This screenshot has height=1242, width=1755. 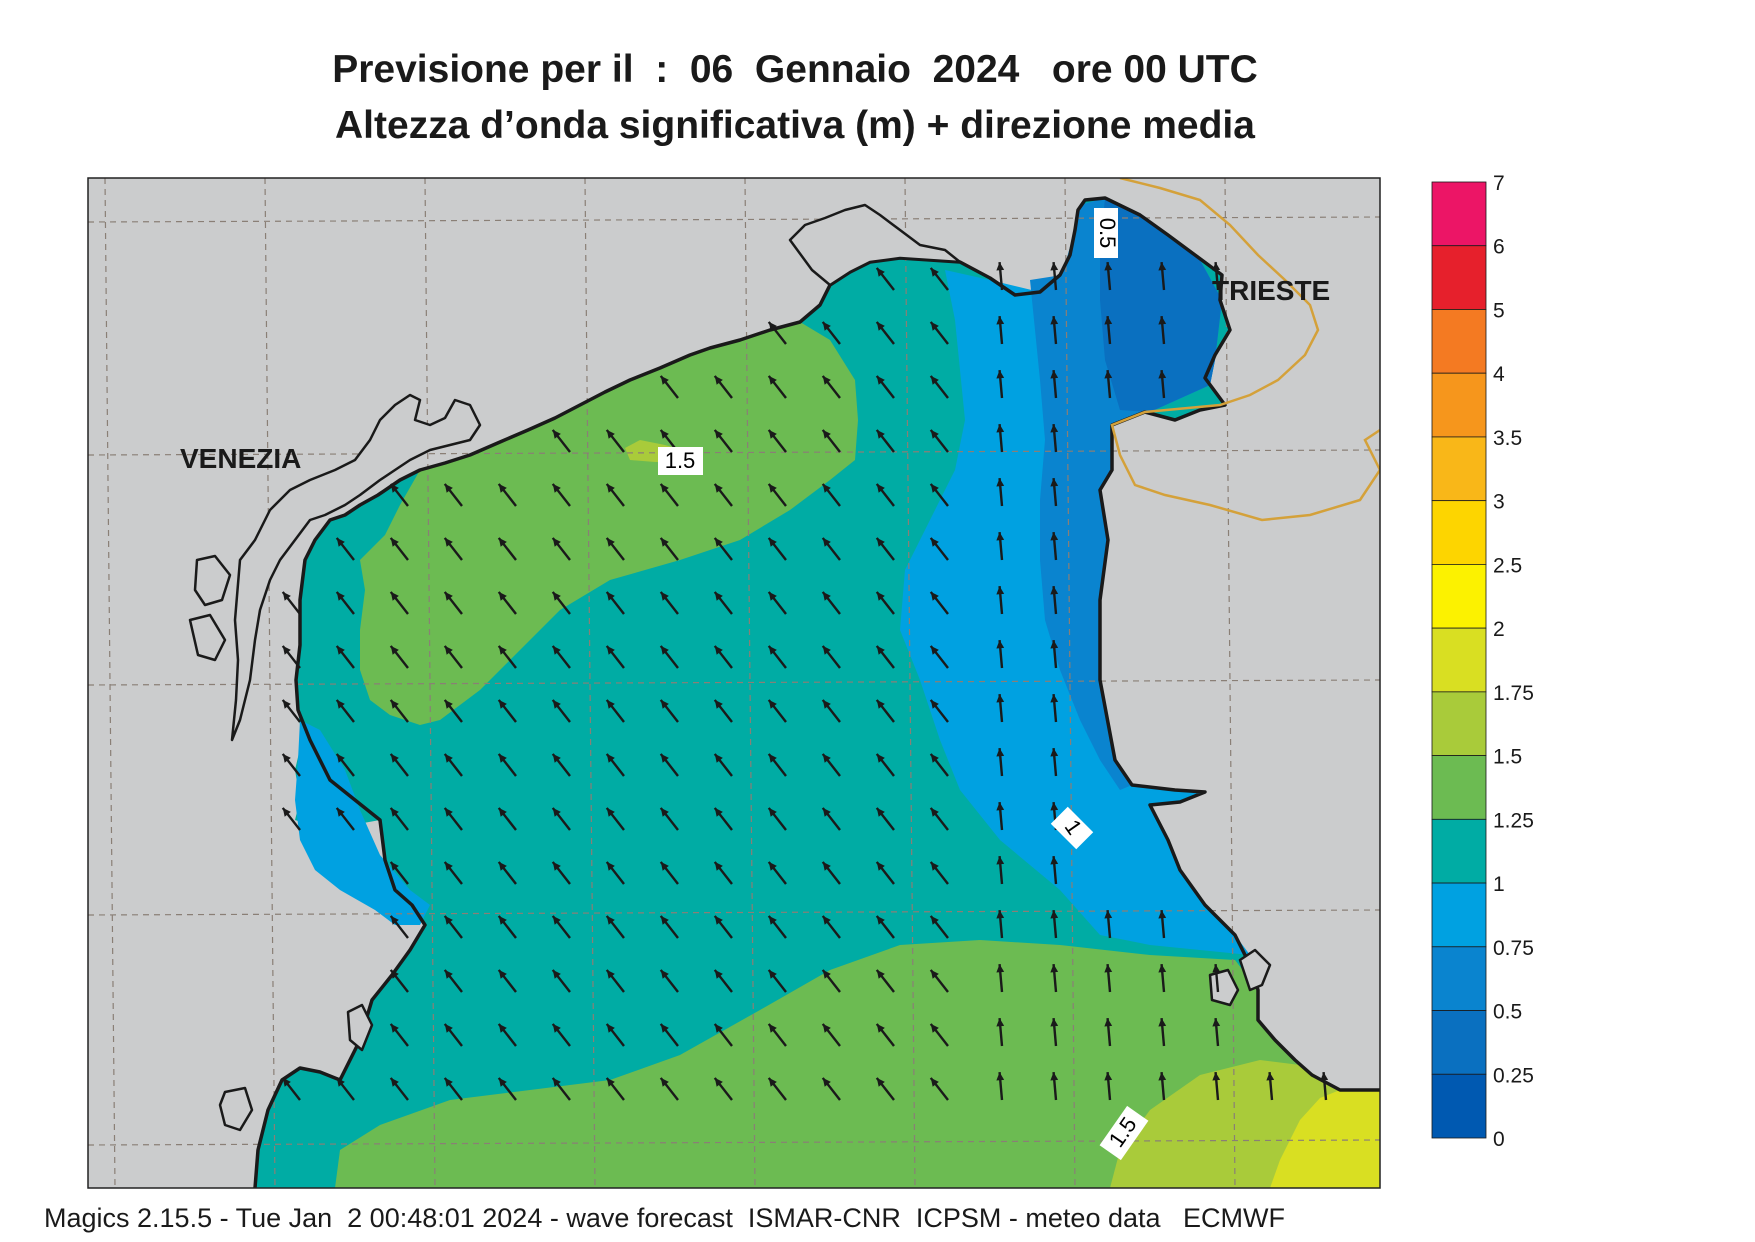 What do you see at coordinates (1513, 693) in the screenshot?
I see `legend-level-label: 1.75` at bounding box center [1513, 693].